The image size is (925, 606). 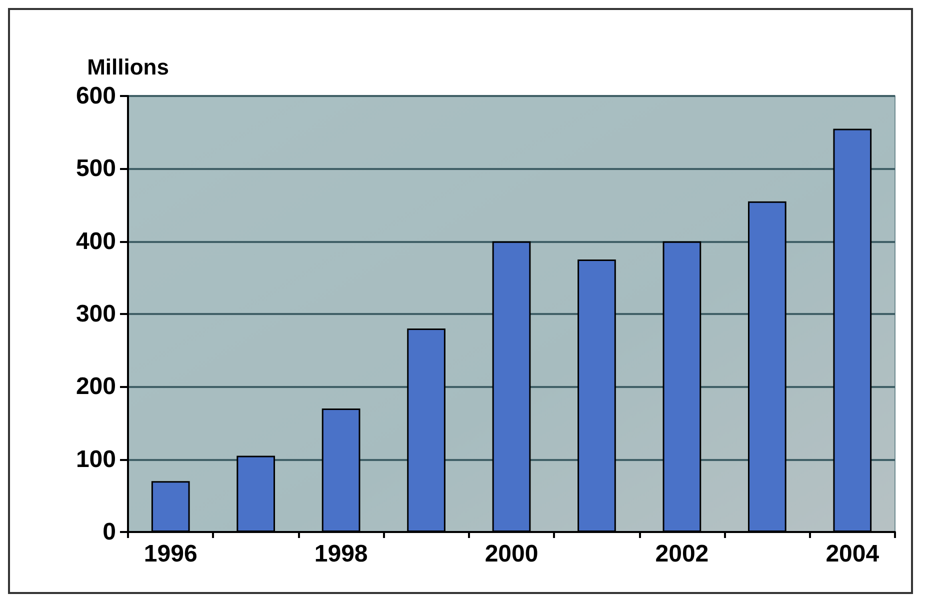 What do you see at coordinates (853, 554) in the screenshot?
I see `x-tick-label: 2004` at bounding box center [853, 554].